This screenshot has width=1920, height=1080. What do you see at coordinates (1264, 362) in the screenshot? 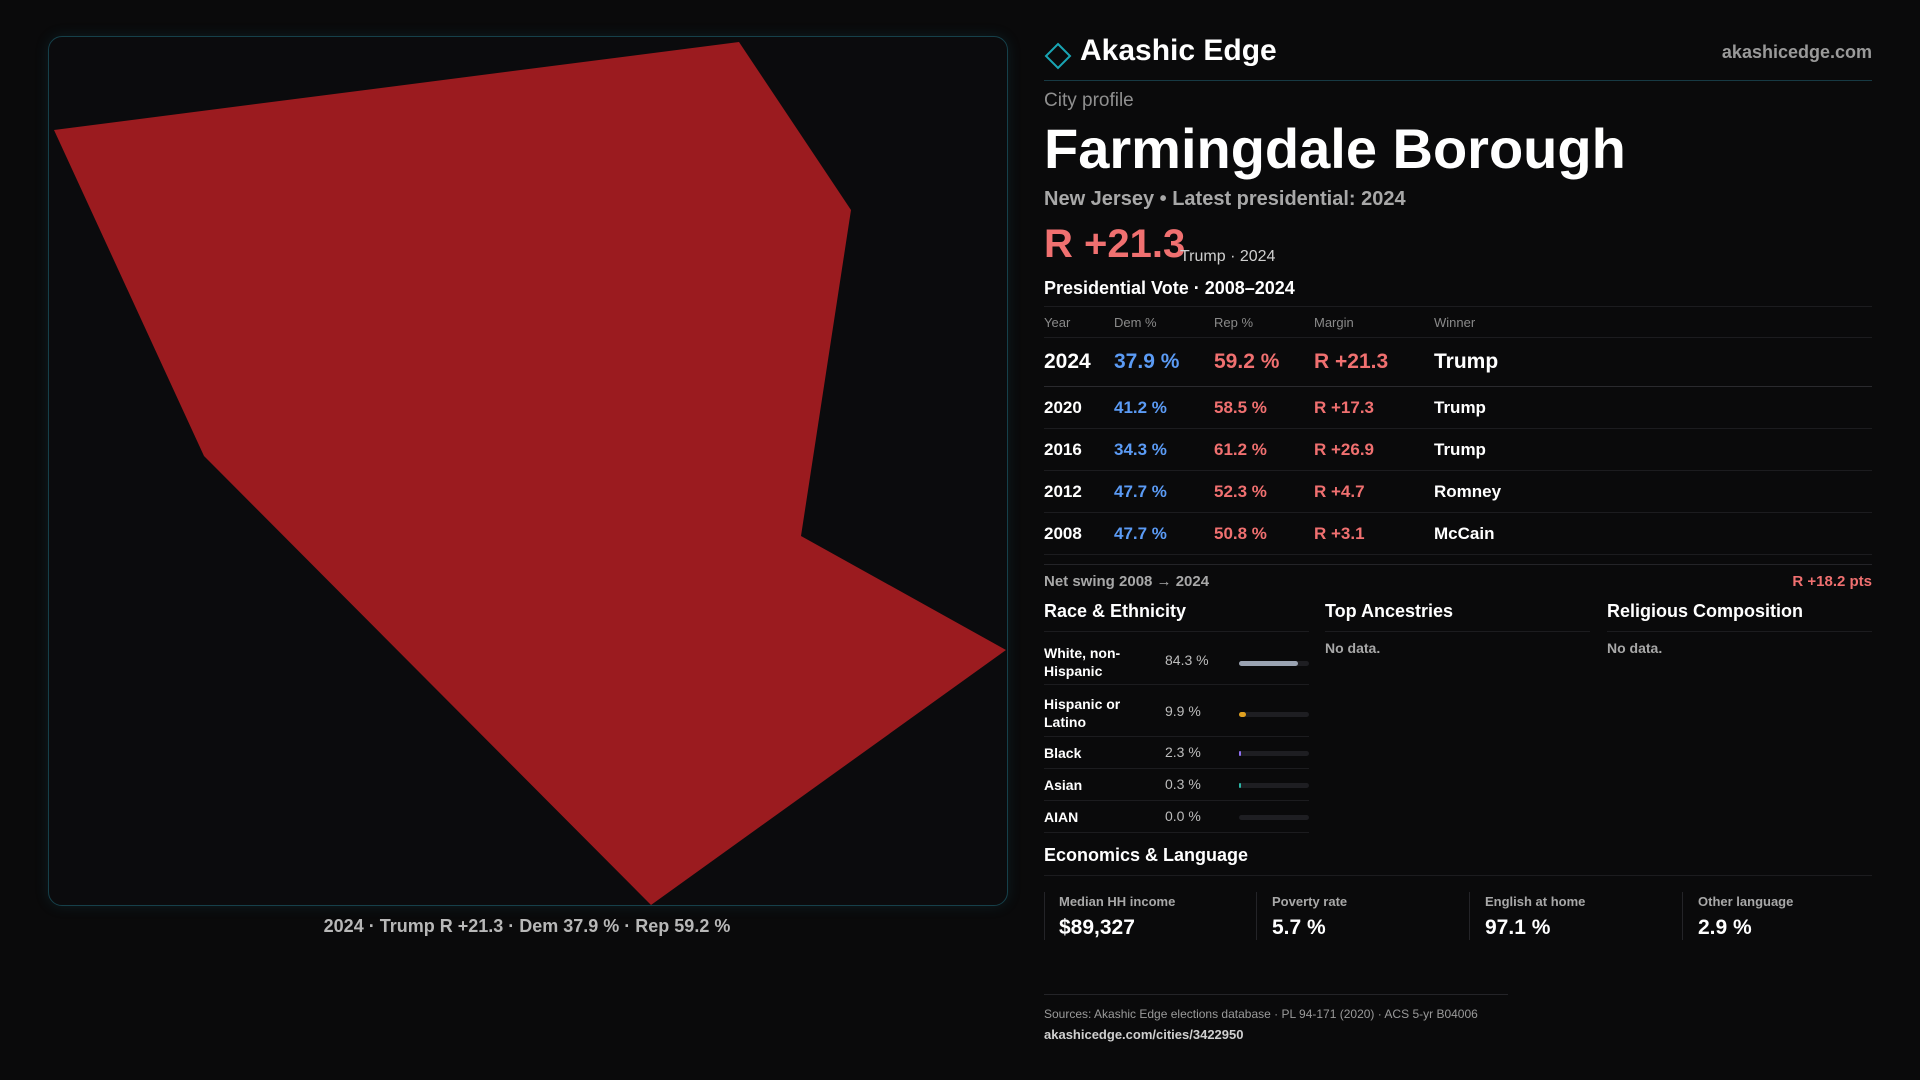
I see `cell-rep: 59.2 %` at bounding box center [1264, 362].